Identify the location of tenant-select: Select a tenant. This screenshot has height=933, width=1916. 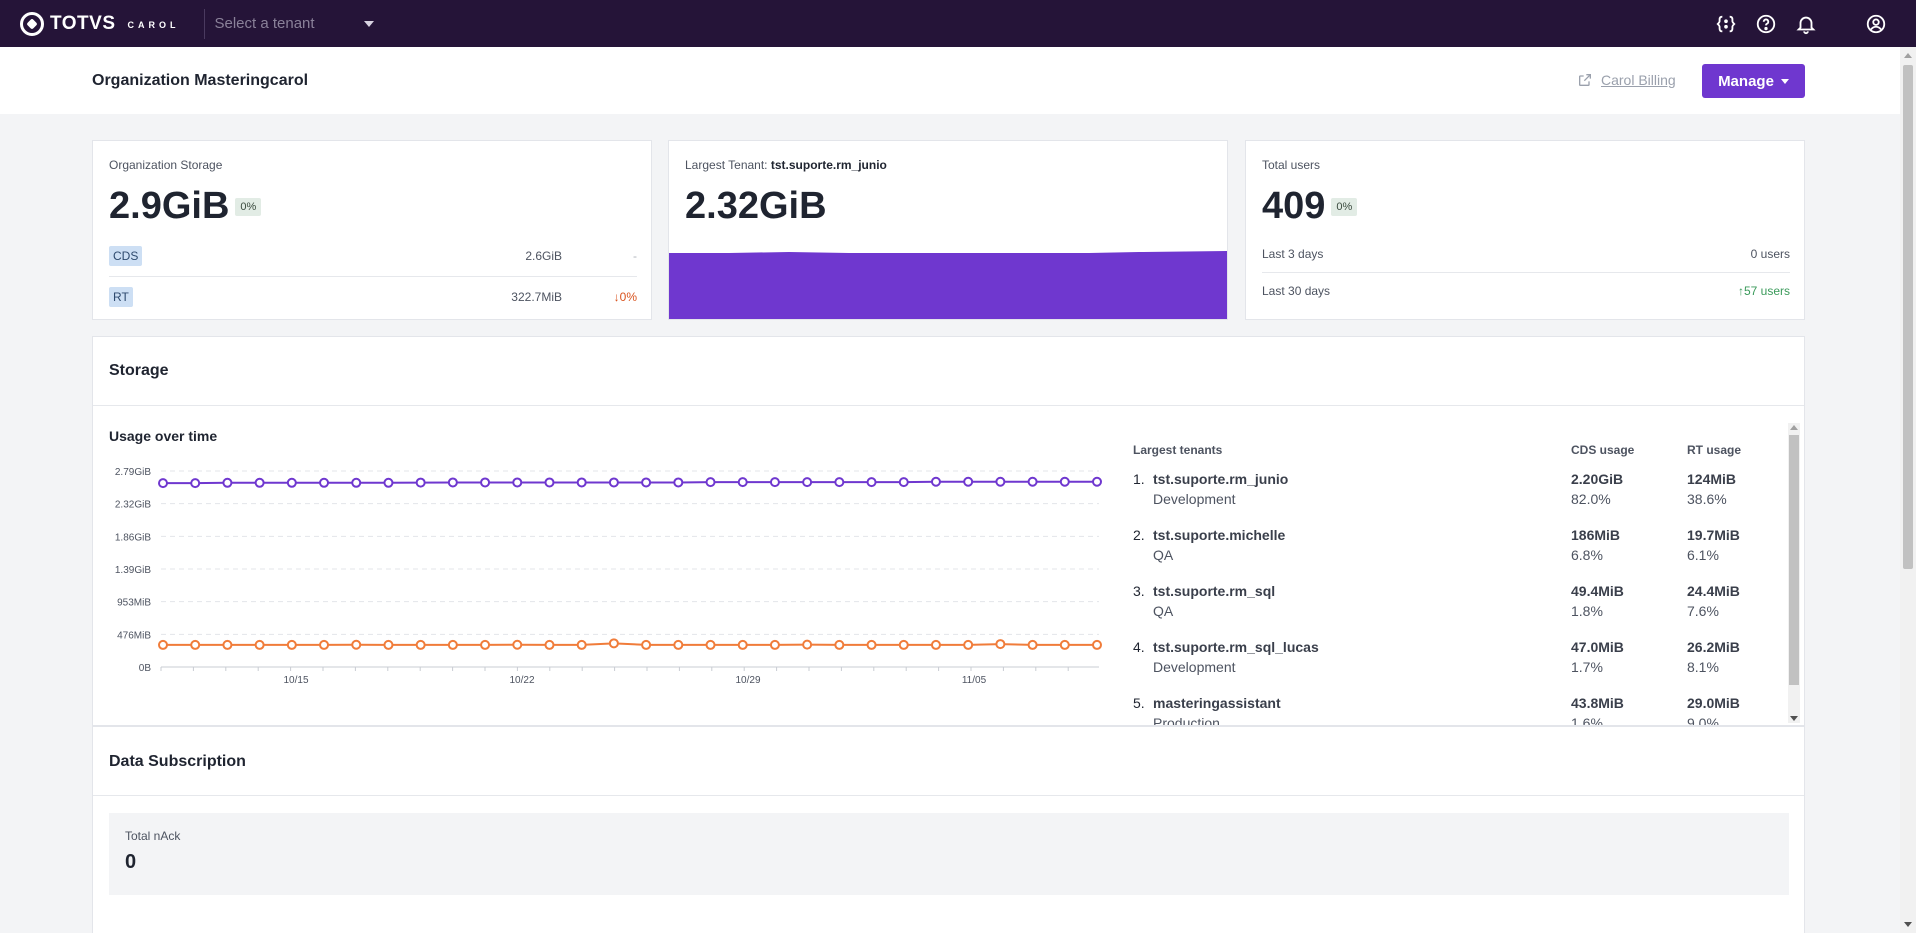
(288, 23).